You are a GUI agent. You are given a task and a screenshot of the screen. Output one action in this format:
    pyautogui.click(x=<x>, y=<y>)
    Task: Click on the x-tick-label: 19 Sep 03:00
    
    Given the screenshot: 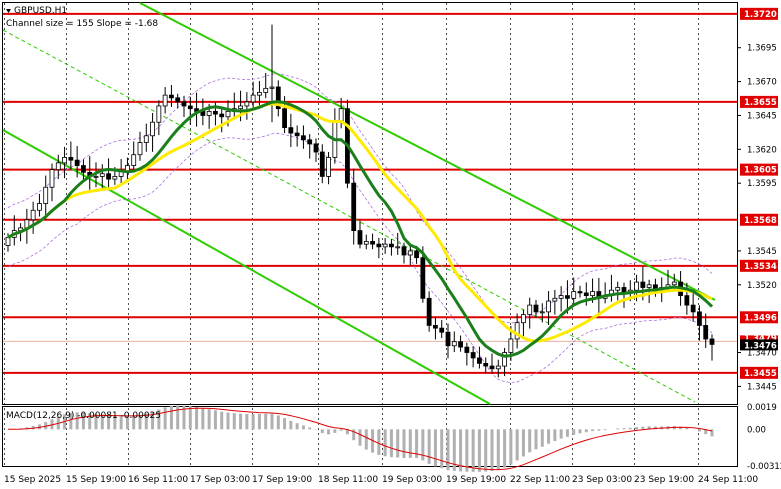 What is the action you would take?
    pyautogui.click(x=412, y=480)
    